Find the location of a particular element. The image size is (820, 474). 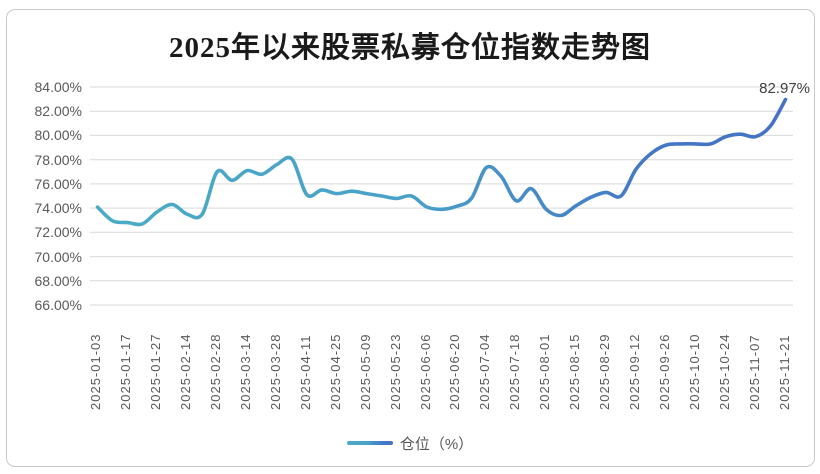

x-axis-tick-label: 2025-08-29 is located at coordinates (604, 372).